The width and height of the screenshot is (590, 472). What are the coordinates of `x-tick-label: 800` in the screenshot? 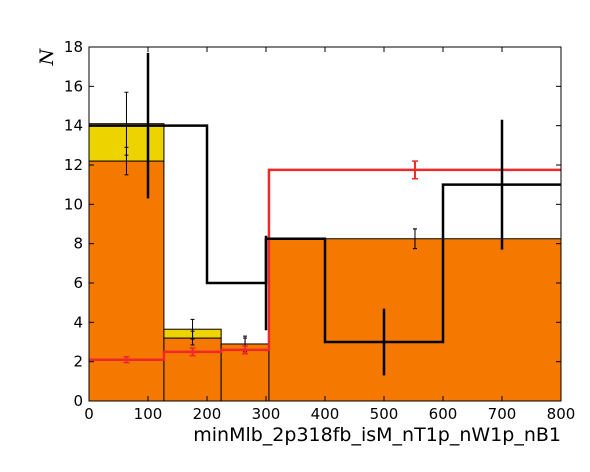 It's located at (561, 414).